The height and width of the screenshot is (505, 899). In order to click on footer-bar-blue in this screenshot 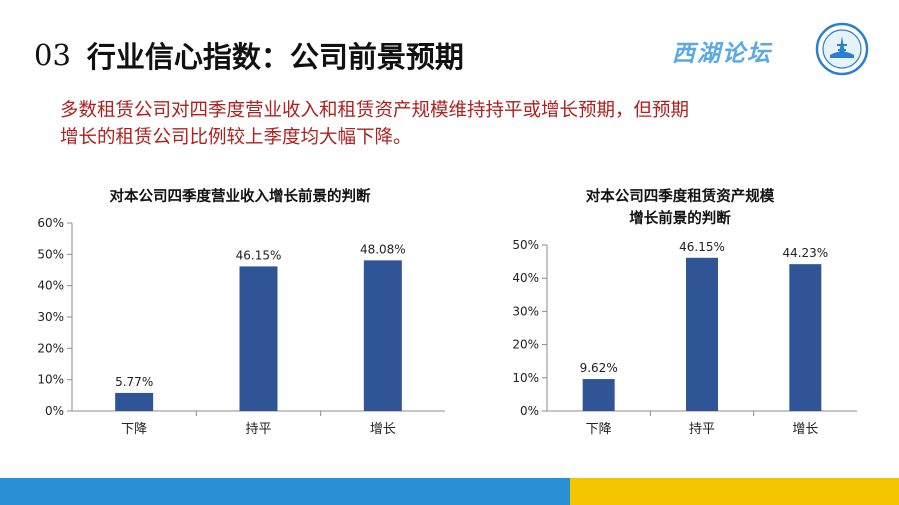, I will do `click(285, 491)`.